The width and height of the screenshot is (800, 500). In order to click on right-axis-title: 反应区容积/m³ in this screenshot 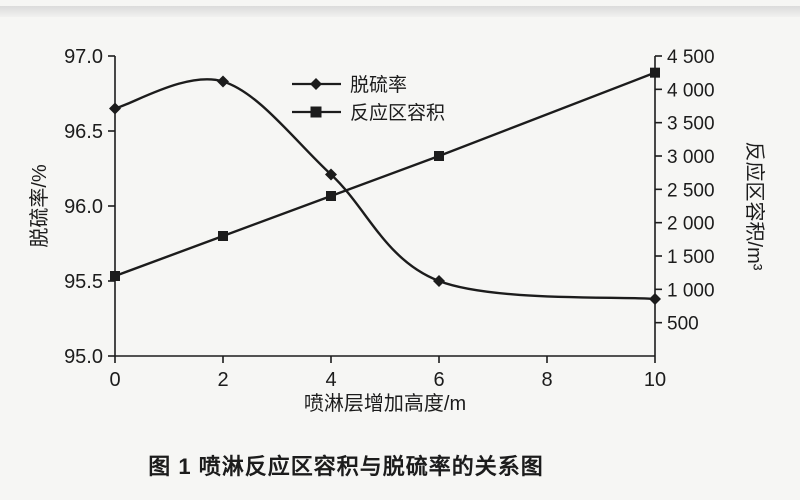, I will do `click(754, 206)`.